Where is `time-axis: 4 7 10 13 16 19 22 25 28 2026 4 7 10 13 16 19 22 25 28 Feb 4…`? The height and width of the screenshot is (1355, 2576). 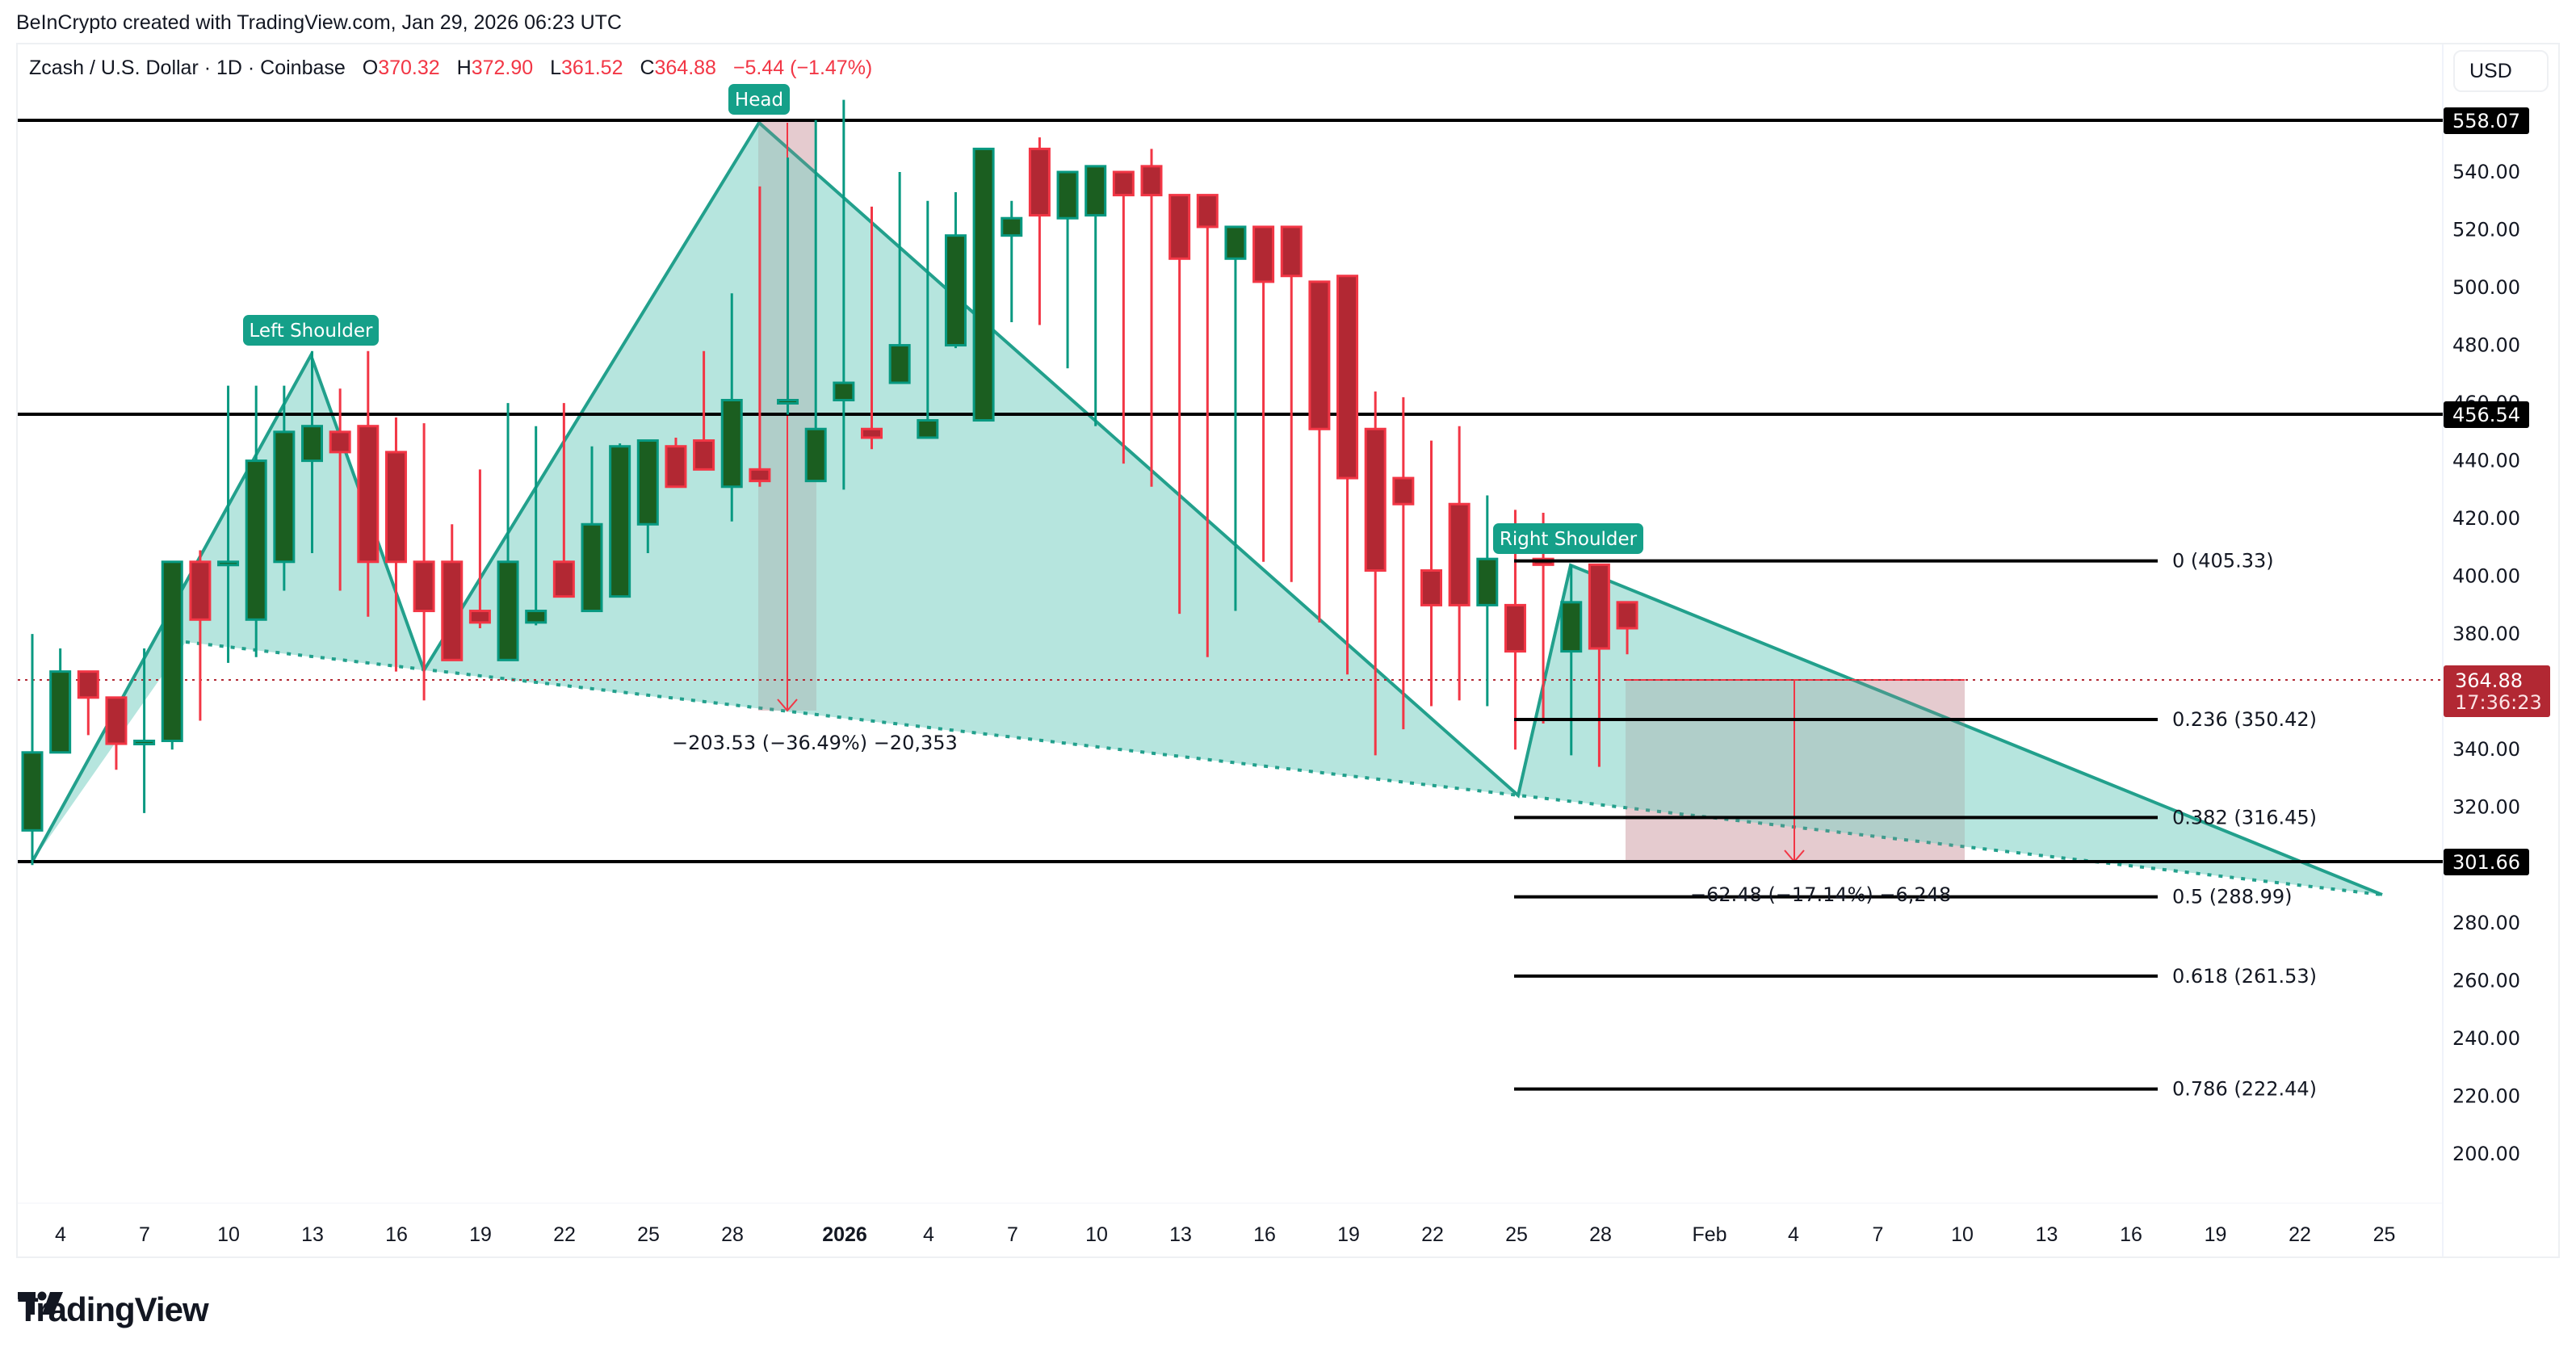 time-axis: 4 7 10 13 16 19 22 25 28 2026 4 7 10 13 16 19 22 25 28 Feb 4… is located at coordinates (1225, 1234).